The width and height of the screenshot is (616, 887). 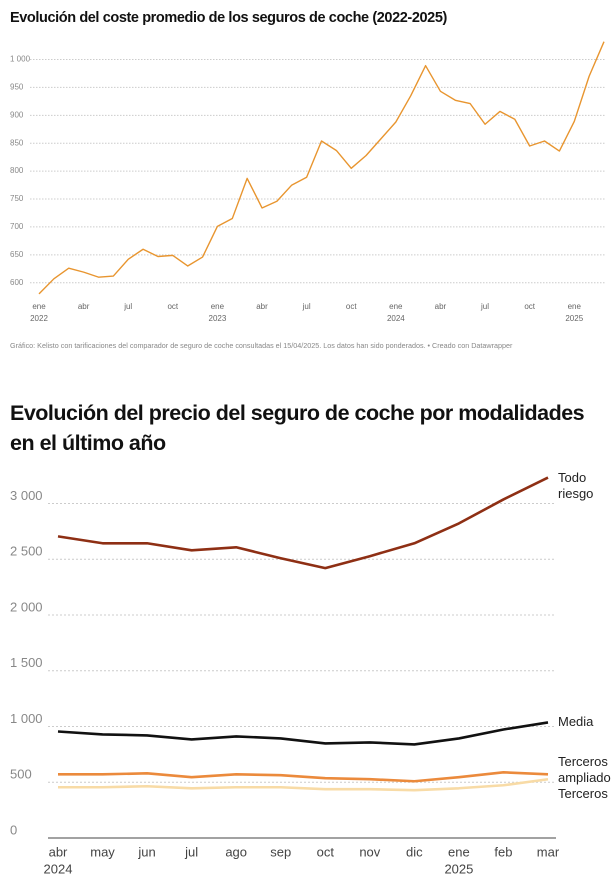 I want to click on series-label: Terceros ampliado, so click(x=584, y=770).